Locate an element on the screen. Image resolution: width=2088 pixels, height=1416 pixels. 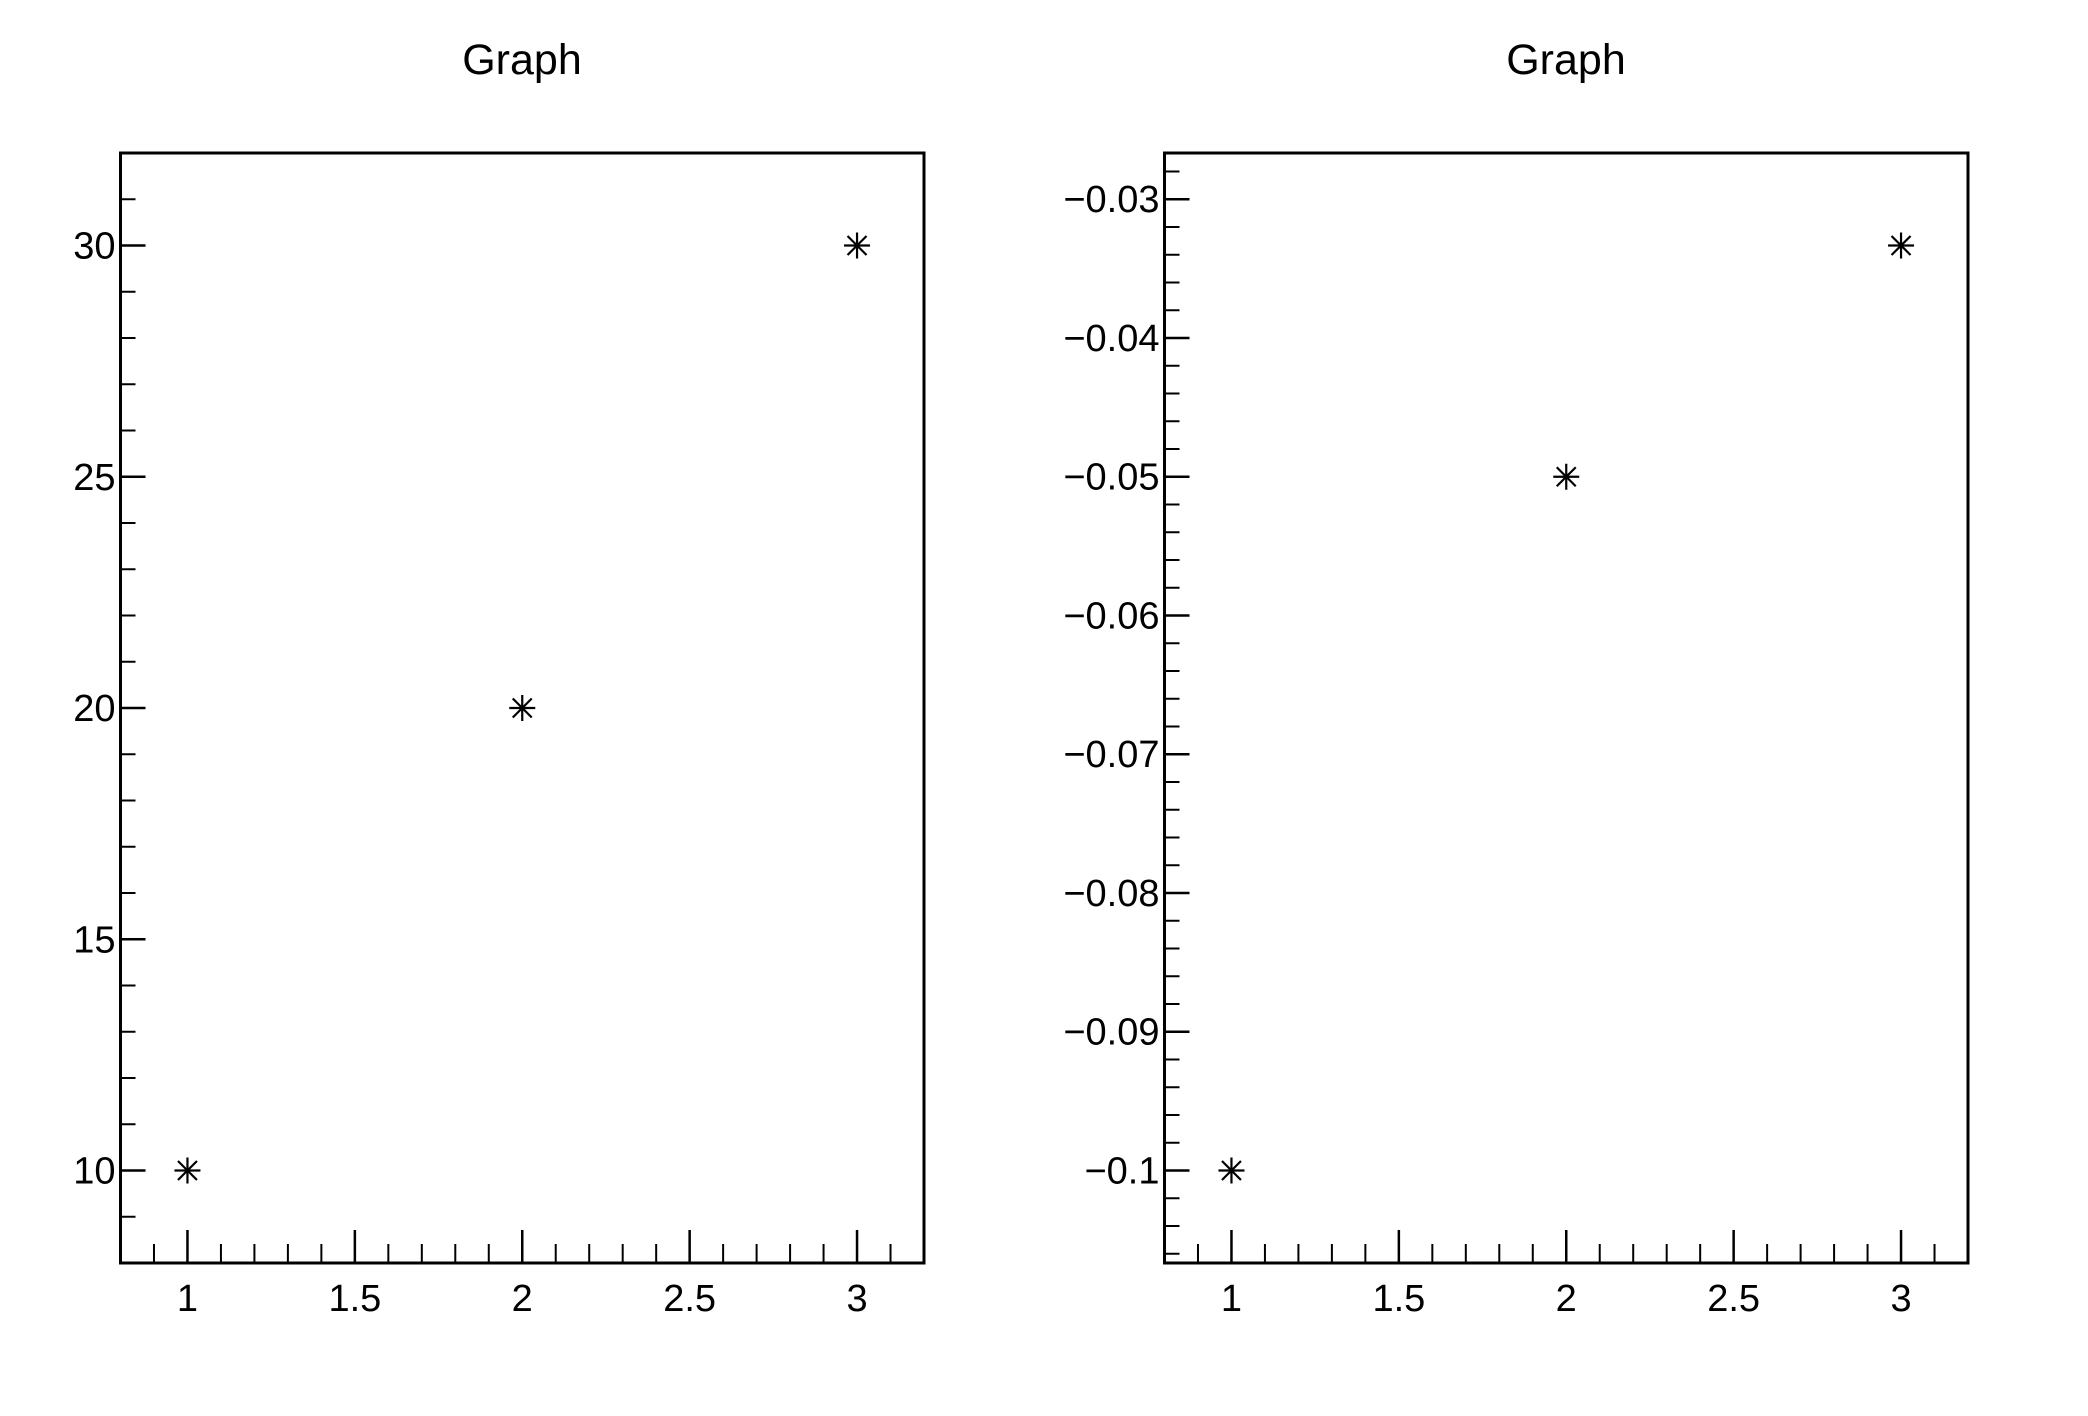
y-axis-tick-label: −0.09 is located at coordinates (1111, 1033).